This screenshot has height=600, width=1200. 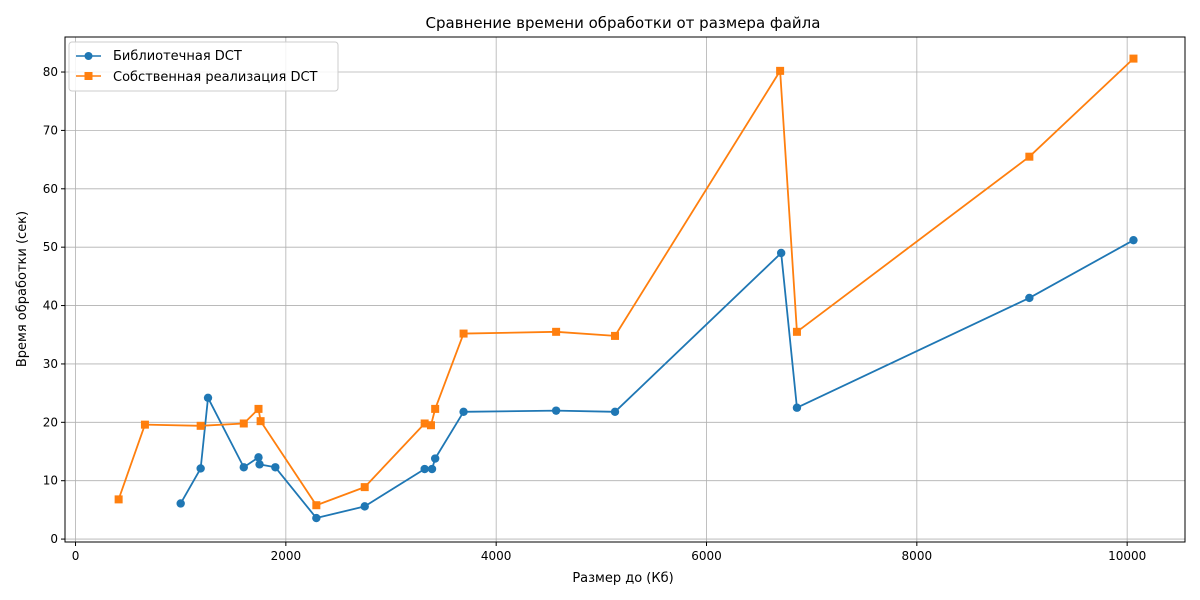 I want to click on y-tick-label: 50, so click(x=50, y=247).